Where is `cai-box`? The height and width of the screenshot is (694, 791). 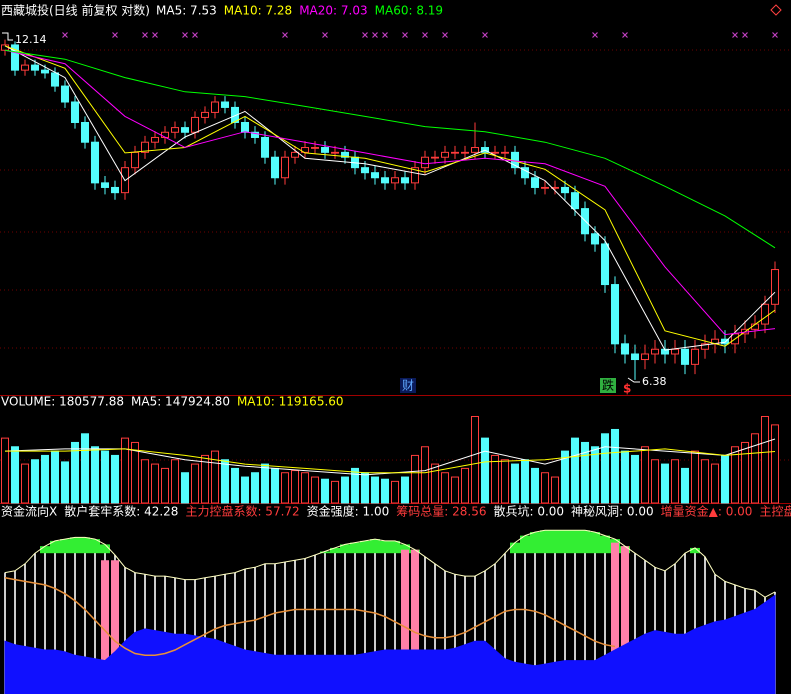
cai-box is located at coordinates (408, 385).